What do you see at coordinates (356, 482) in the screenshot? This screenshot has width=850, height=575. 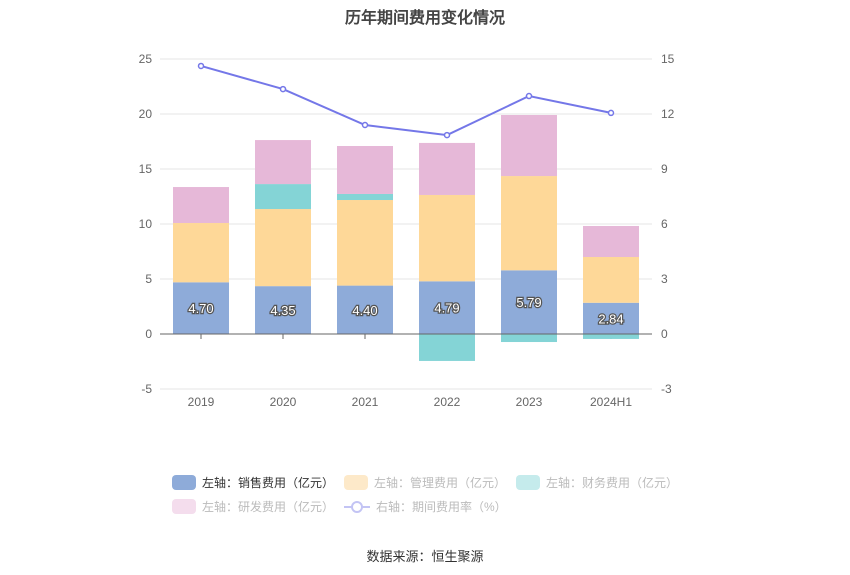 I see `legend-swatch-admin` at bounding box center [356, 482].